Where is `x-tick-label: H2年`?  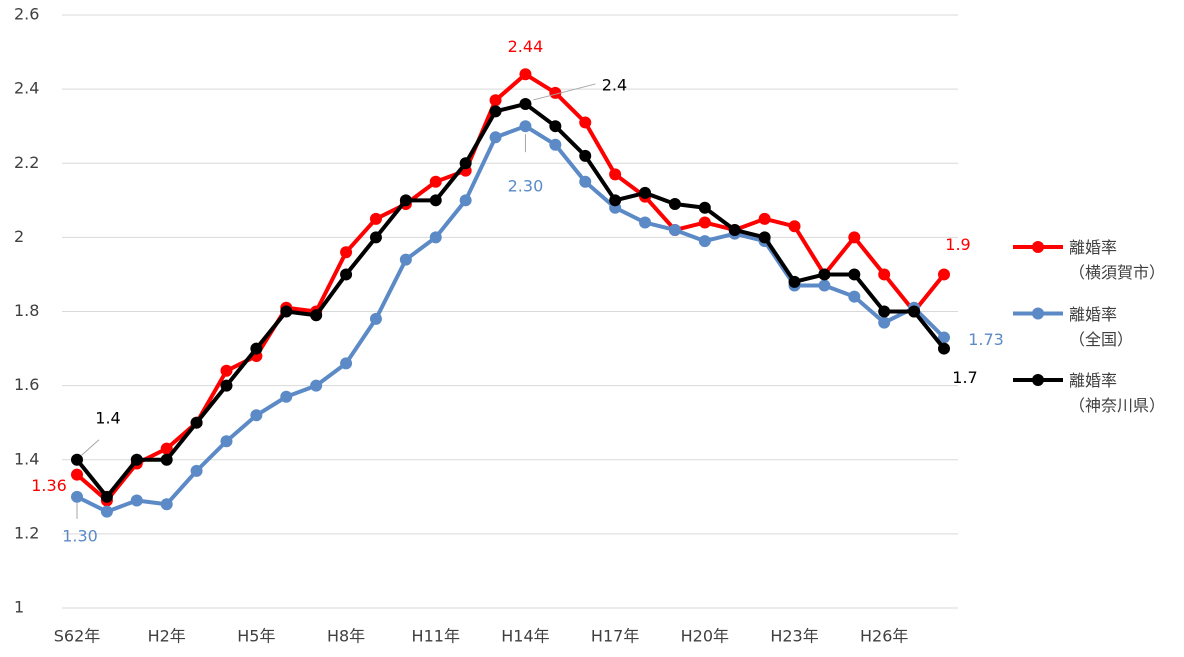
x-tick-label: H2年 is located at coordinates (167, 636).